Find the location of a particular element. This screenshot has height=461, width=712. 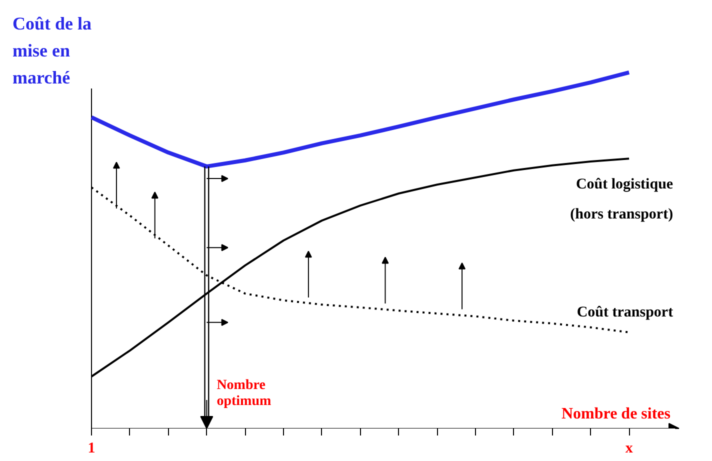

series-label: Coût transport is located at coordinates (625, 312).